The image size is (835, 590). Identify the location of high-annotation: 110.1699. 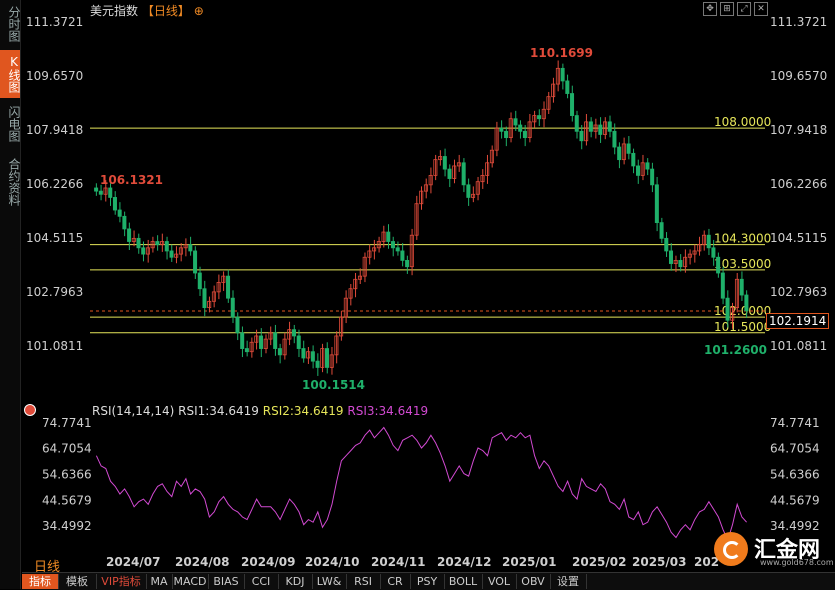
(561, 53).